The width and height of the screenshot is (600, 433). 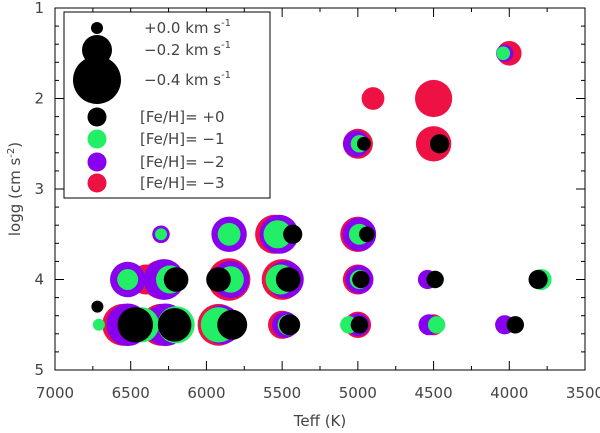 What do you see at coordinates (39, 8) in the screenshot?
I see `y-tick-label: 1` at bounding box center [39, 8].